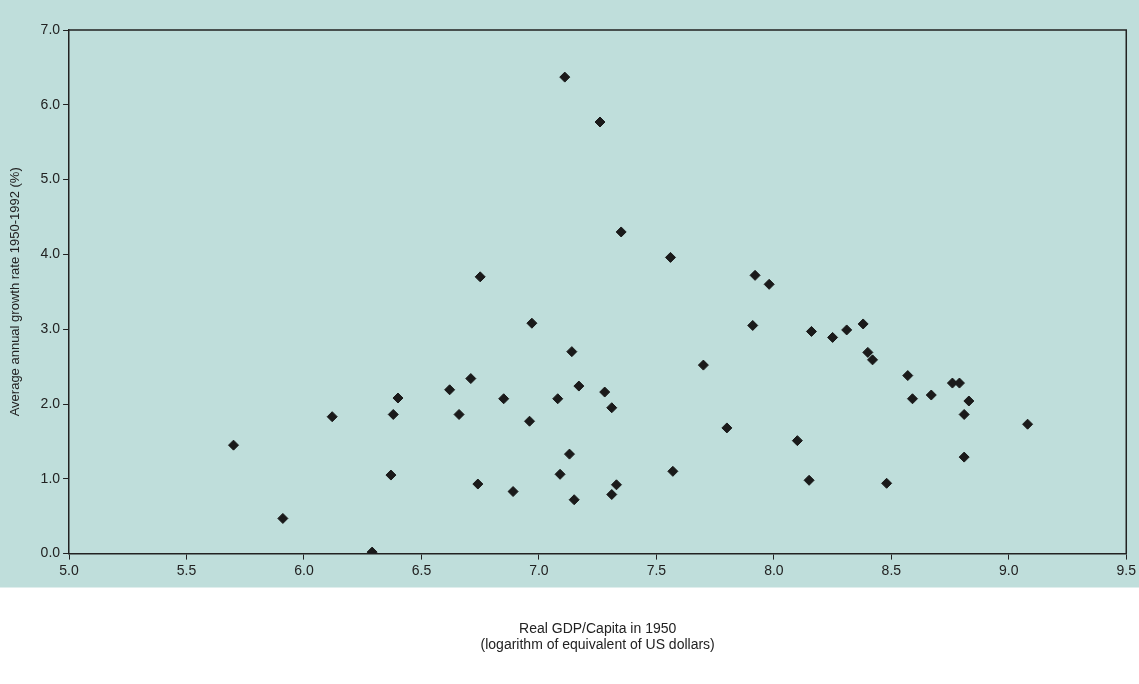 The width and height of the screenshot is (1139, 684). Describe the element at coordinates (186, 569) in the screenshot. I see `x-tick-label: 5.5` at that location.